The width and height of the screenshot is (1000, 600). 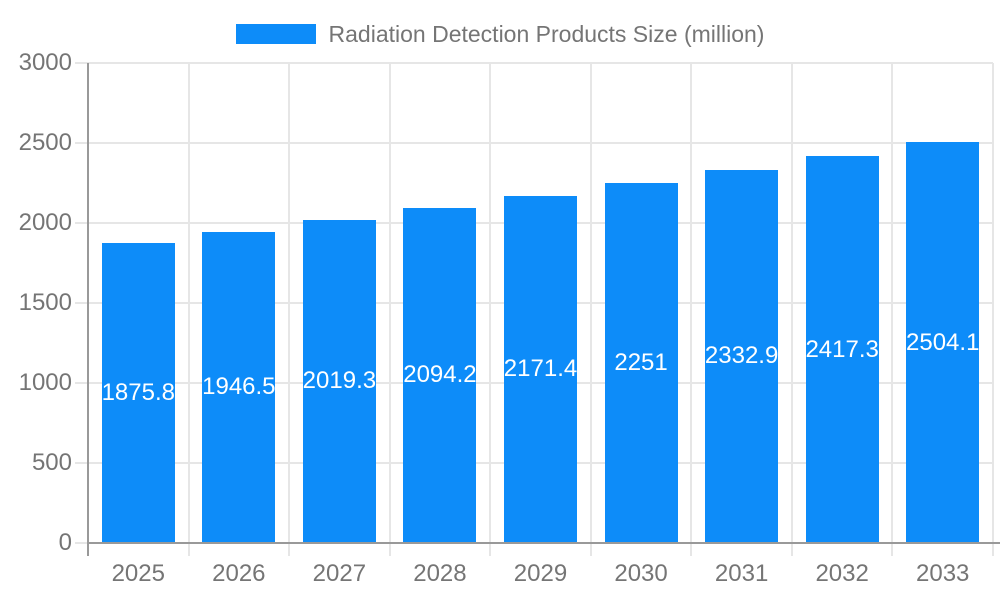 I want to click on y-axis-line, so click(x=88, y=309).